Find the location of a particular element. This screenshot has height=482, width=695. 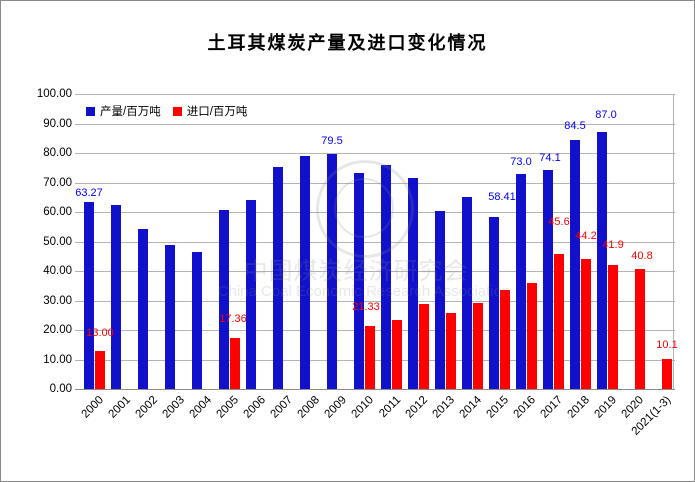

x-axis-label: 2009 is located at coordinates (335, 407).